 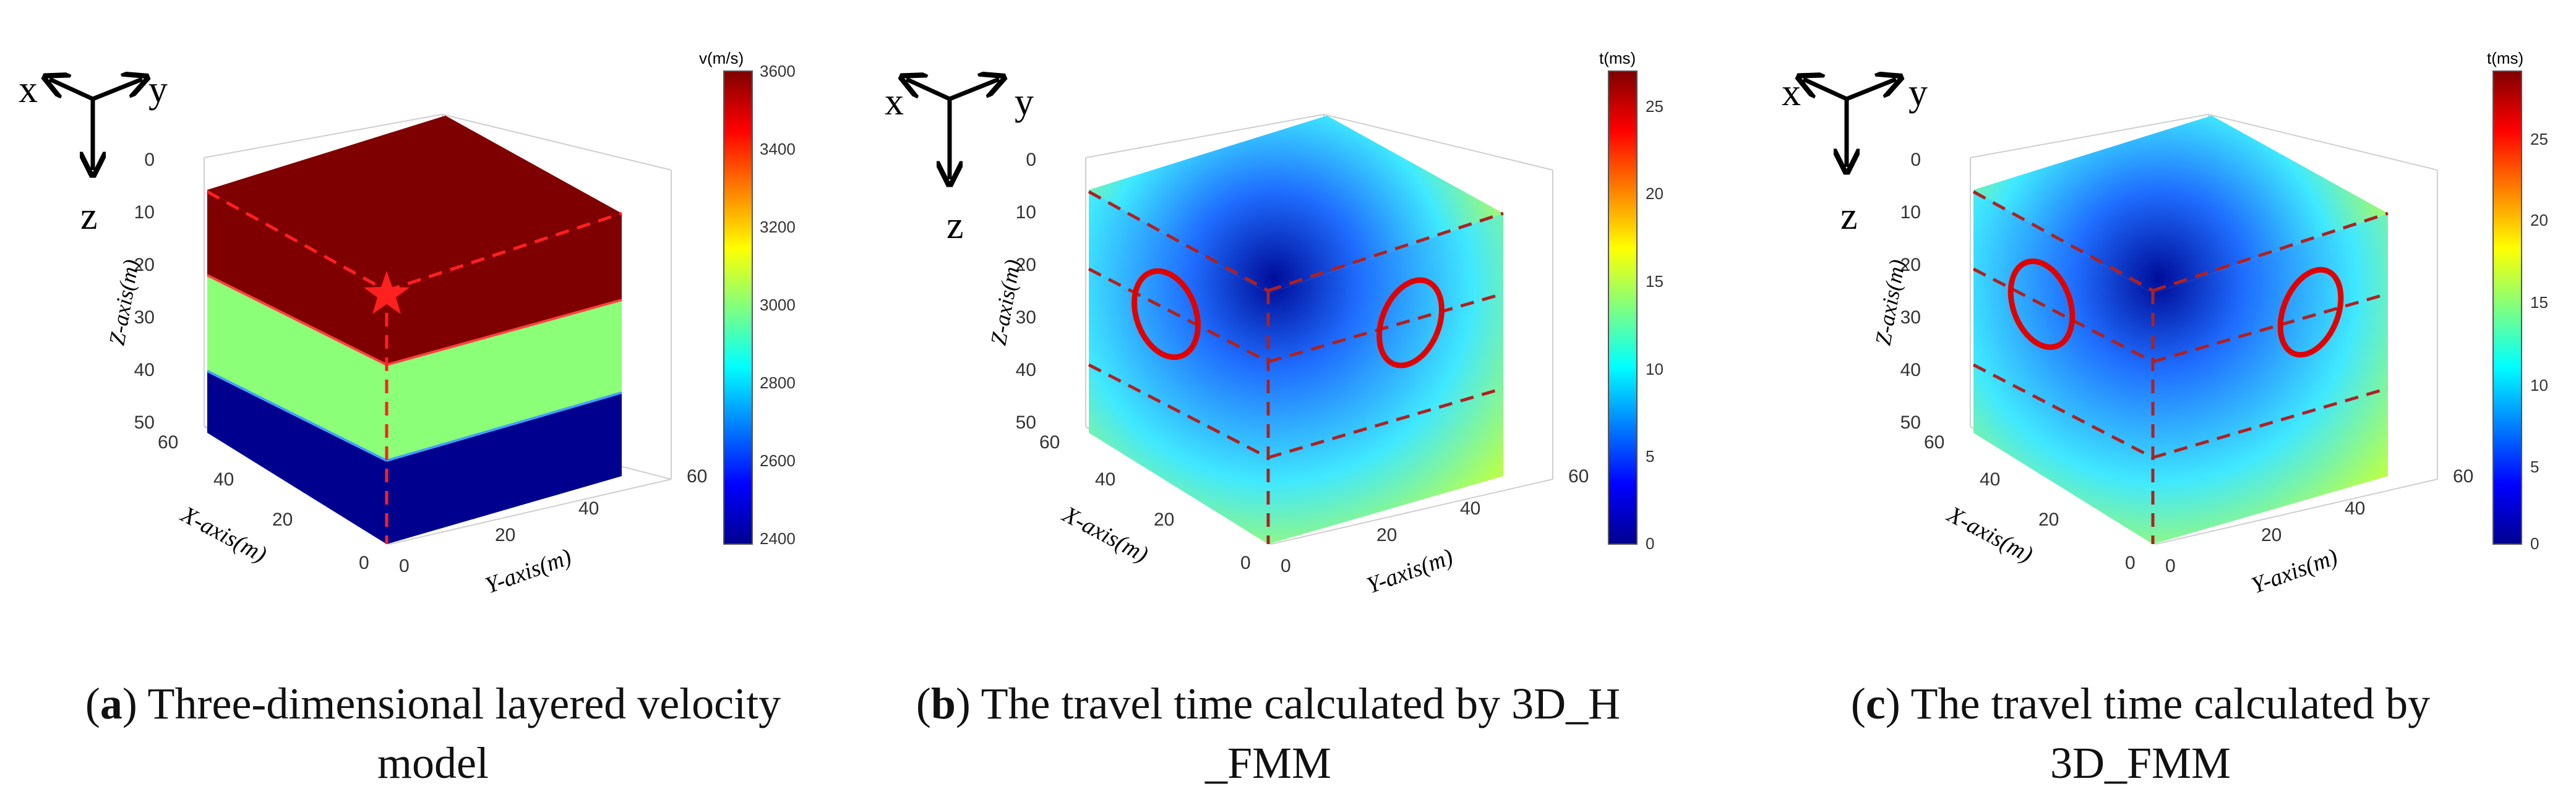 What do you see at coordinates (2140, 734) in the screenshot?
I see `caption-c: (c) The travel time calculated by 3D_FMM` at bounding box center [2140, 734].